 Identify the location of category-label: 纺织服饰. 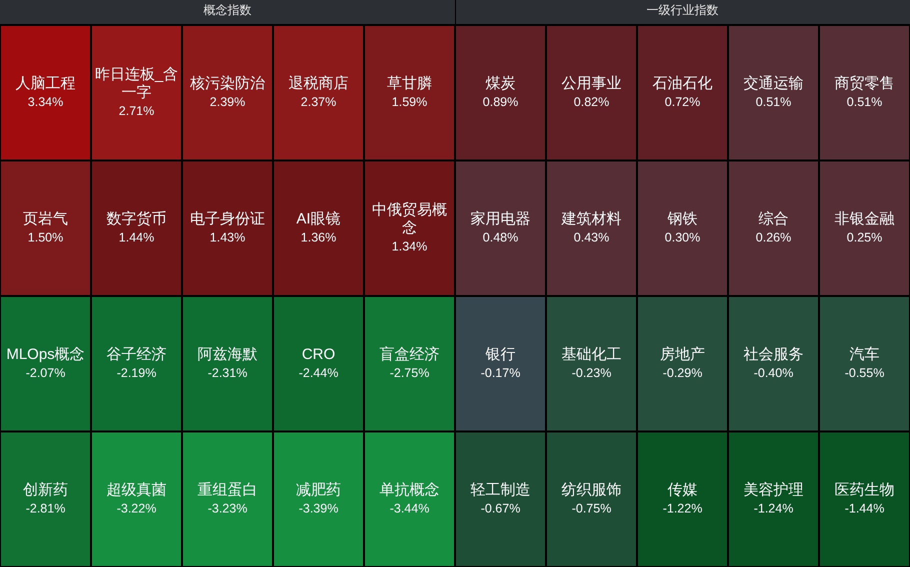
(592, 489).